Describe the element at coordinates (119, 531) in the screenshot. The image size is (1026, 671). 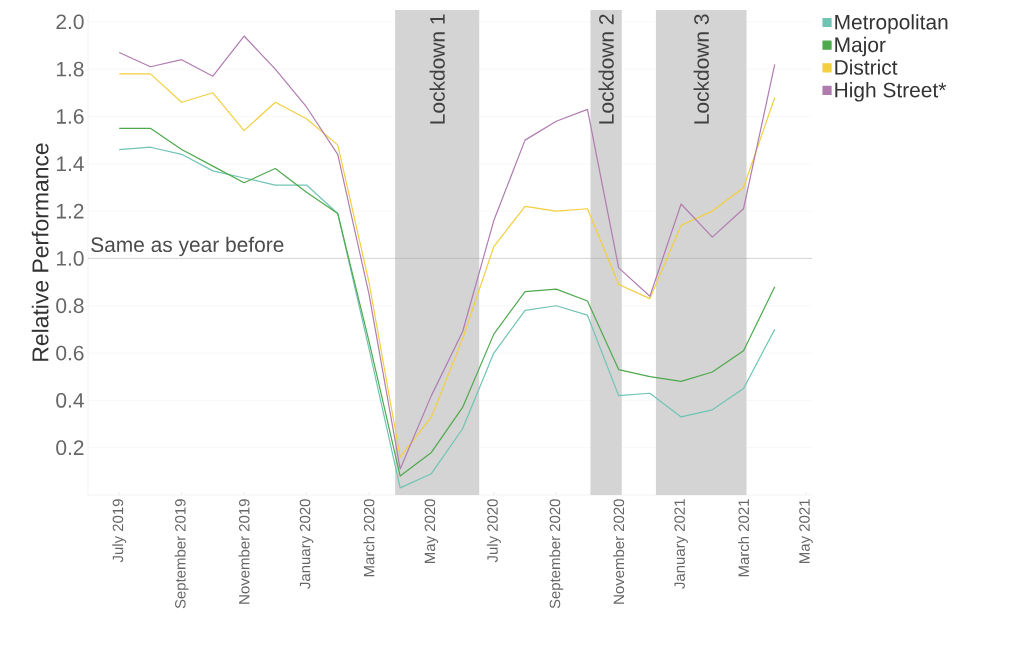
I see `x-tick-label: July 2019` at that location.